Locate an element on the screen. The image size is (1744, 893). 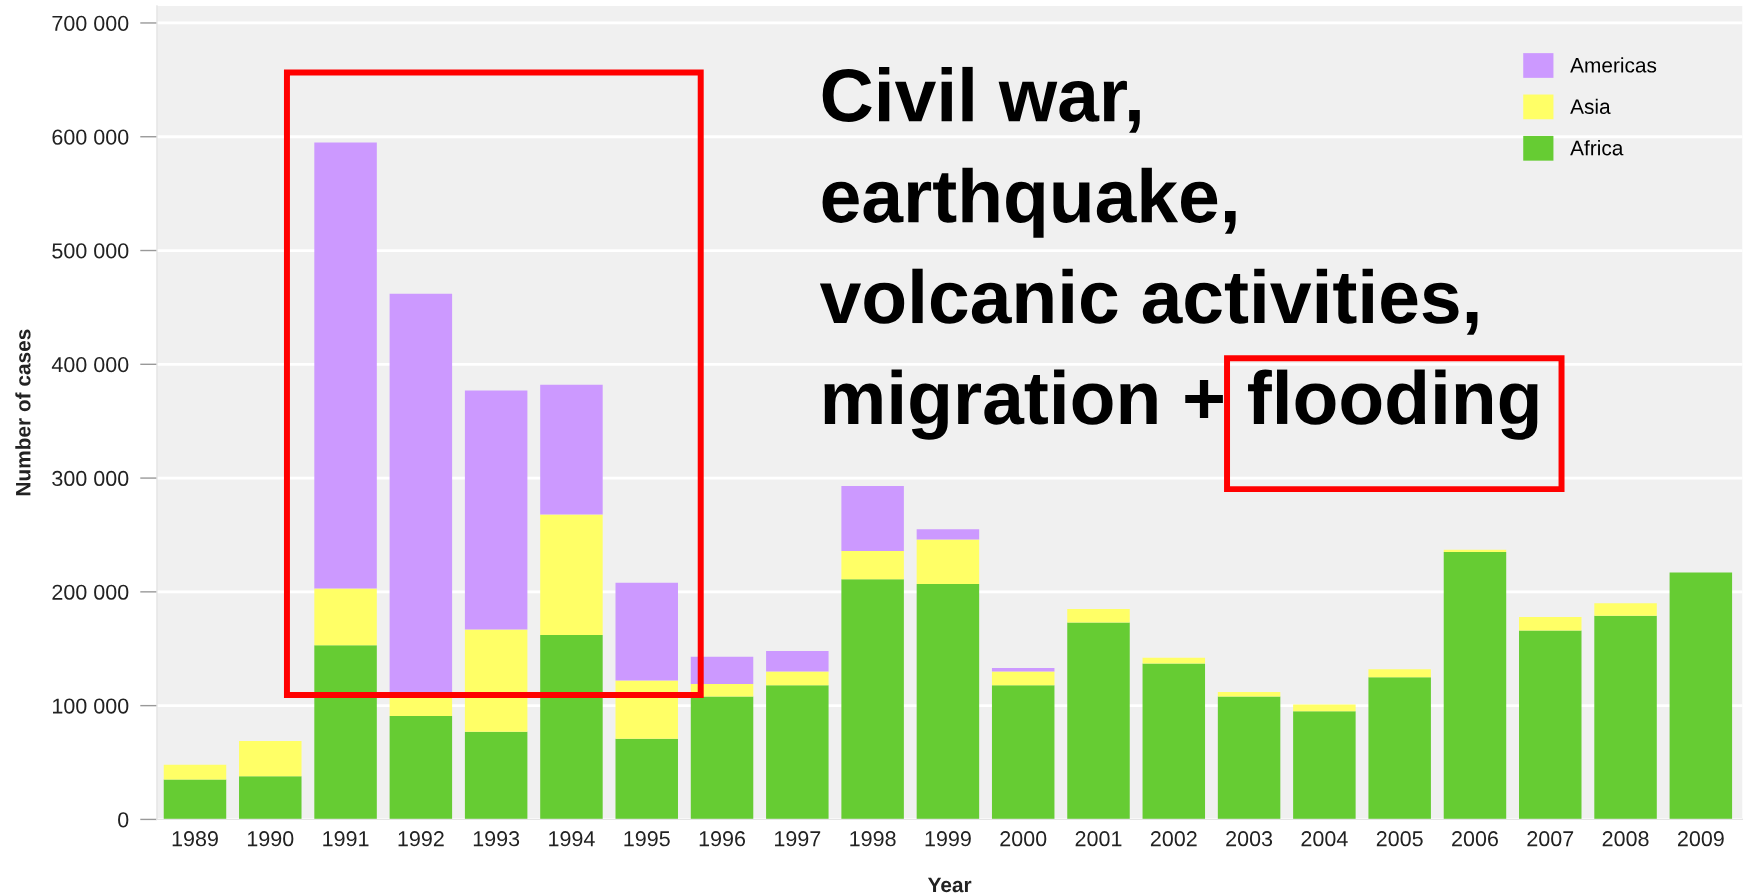
x-tick-label: 1995 is located at coordinates (647, 839).